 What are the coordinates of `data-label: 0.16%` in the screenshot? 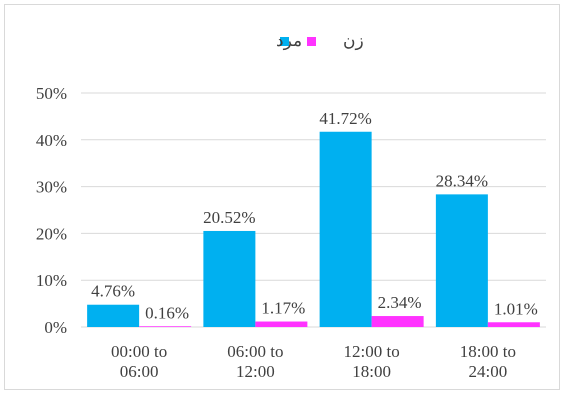 It's located at (167, 312).